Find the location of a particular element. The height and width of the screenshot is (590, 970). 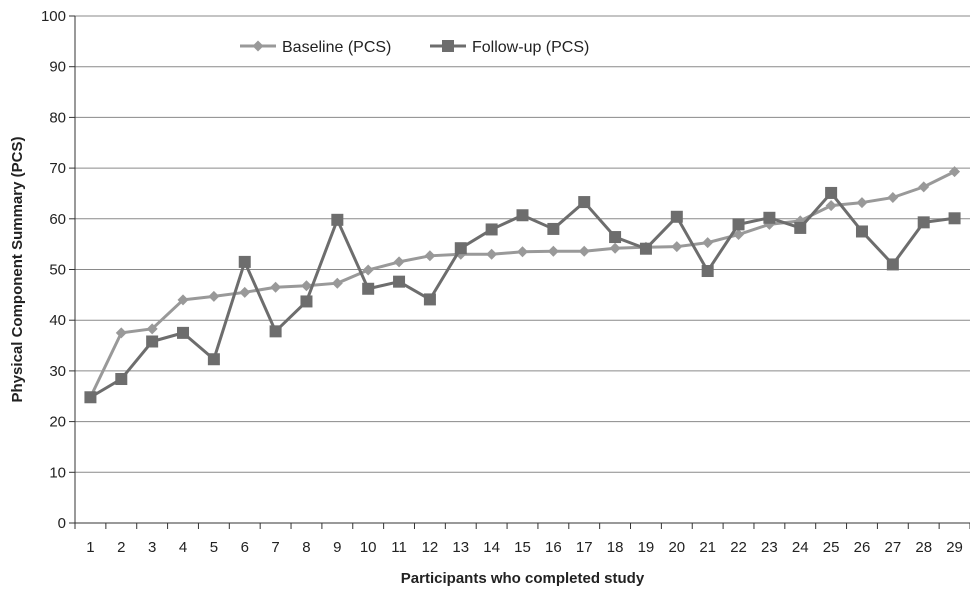

y-tick-label: 60 is located at coordinates (57, 219).